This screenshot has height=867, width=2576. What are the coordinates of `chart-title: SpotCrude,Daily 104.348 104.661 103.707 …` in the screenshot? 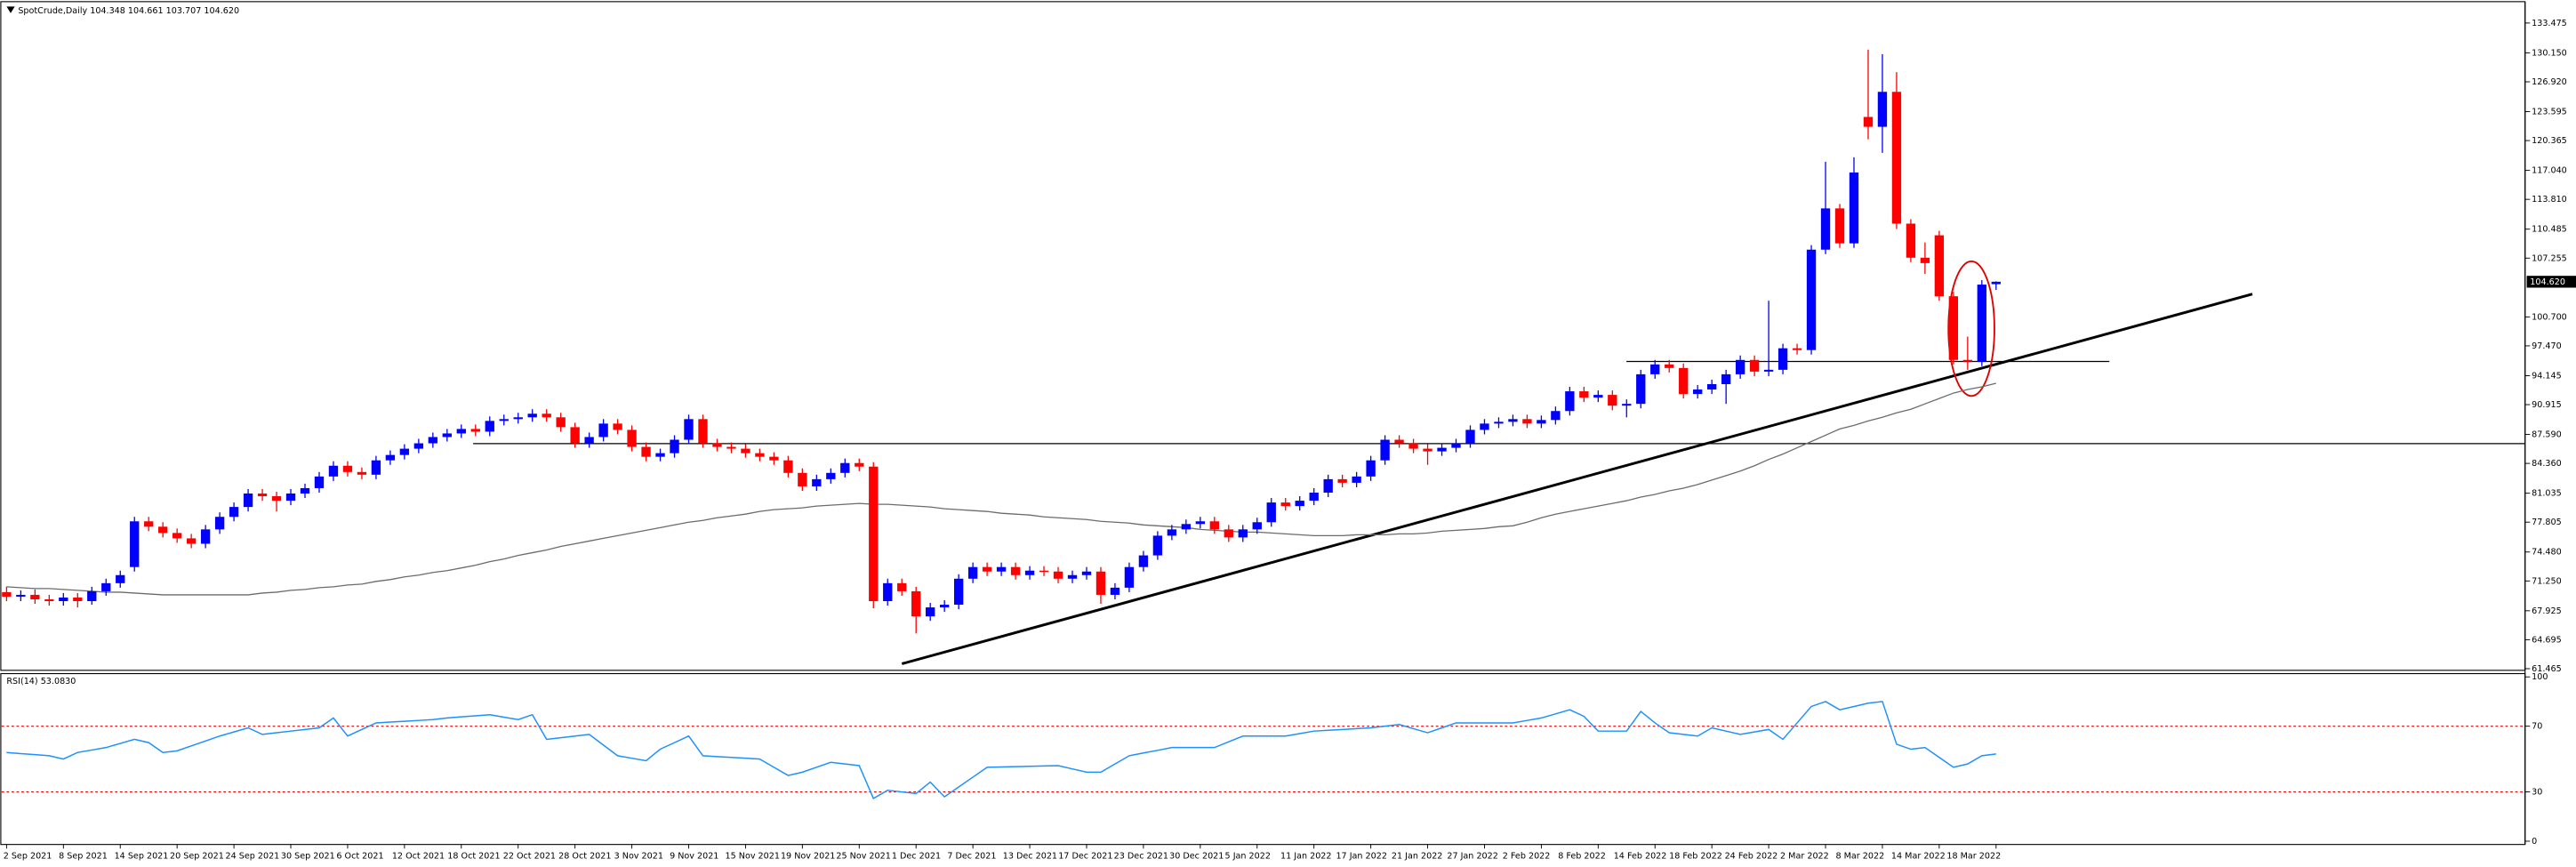 It's located at (128, 11).